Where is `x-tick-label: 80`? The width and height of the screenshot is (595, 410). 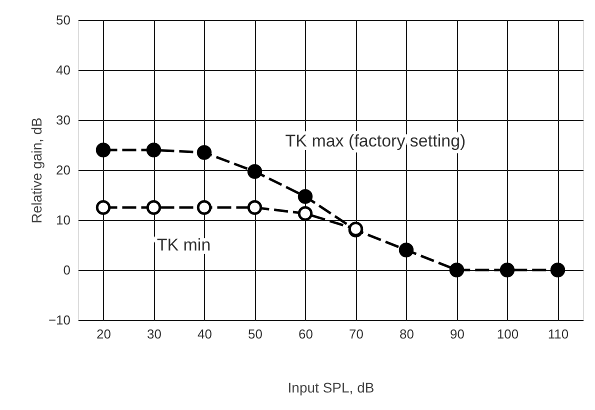 x-tick-label: 80 is located at coordinates (407, 334).